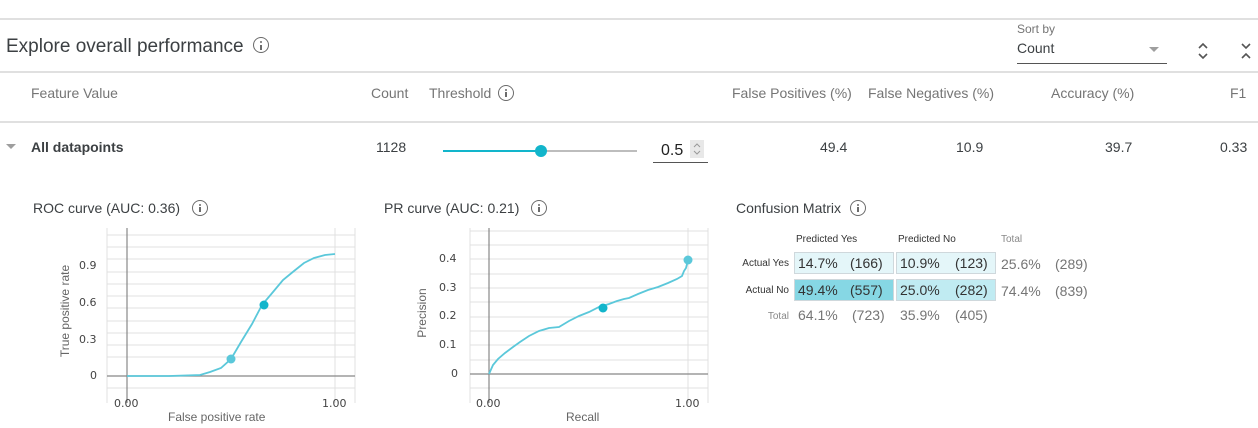 Image resolution: width=1258 pixels, height=428 pixels. I want to click on roc-title: ROC curve (AUC: 0.36), so click(120, 207).